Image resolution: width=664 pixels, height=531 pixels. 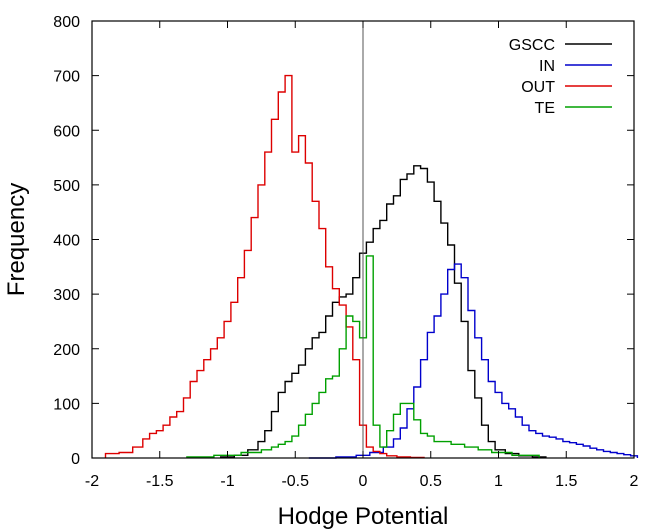 What do you see at coordinates (66, 241) in the screenshot?
I see `y-tick-label: 400` at bounding box center [66, 241].